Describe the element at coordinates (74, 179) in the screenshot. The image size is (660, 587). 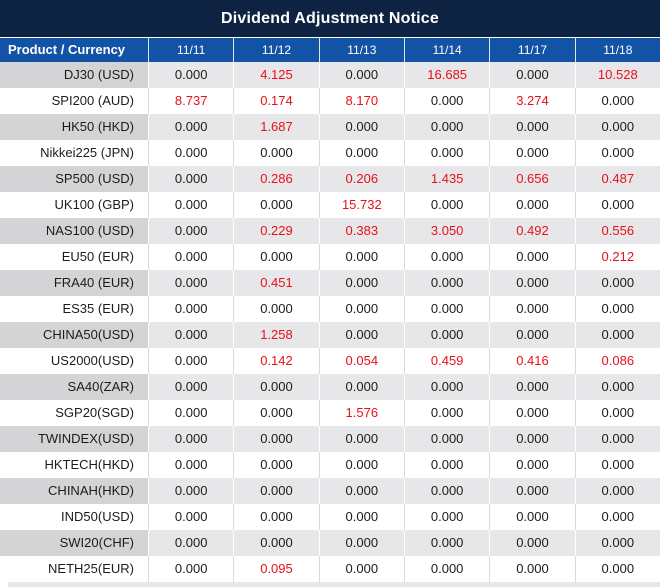
I see `product-cell: SP500 (USD)` at that location.